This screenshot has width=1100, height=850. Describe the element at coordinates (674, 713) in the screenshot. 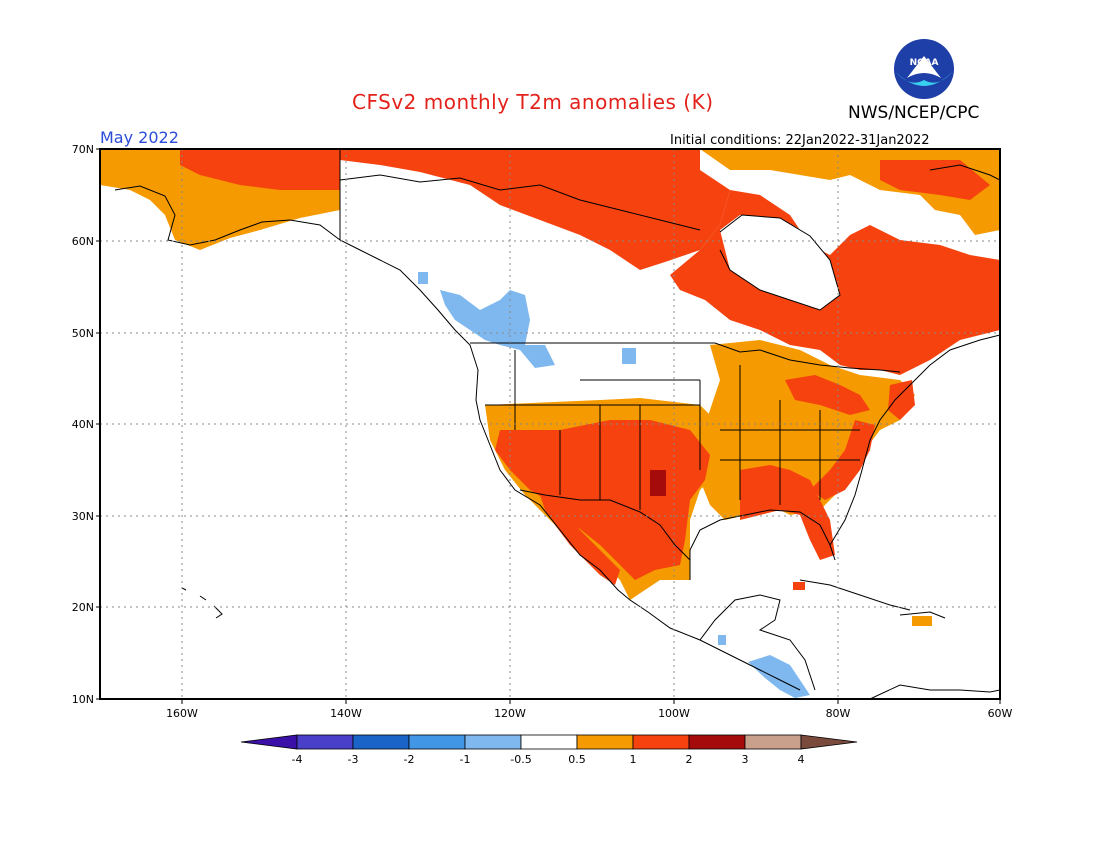

I see `lon-label: 100W` at that location.